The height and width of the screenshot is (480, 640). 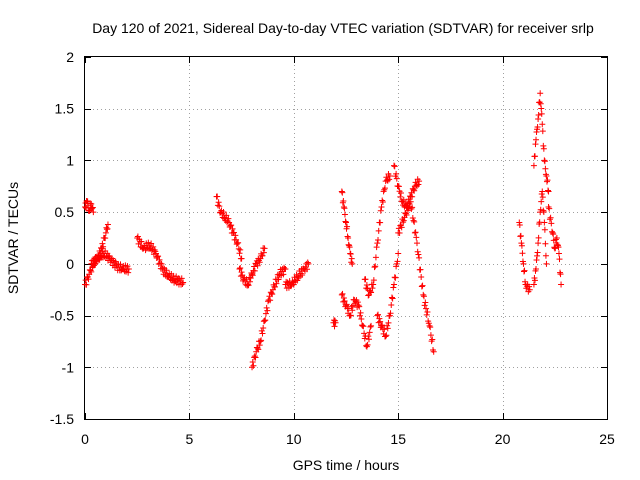 I want to click on x-tick-label: 0, so click(x=85, y=439).